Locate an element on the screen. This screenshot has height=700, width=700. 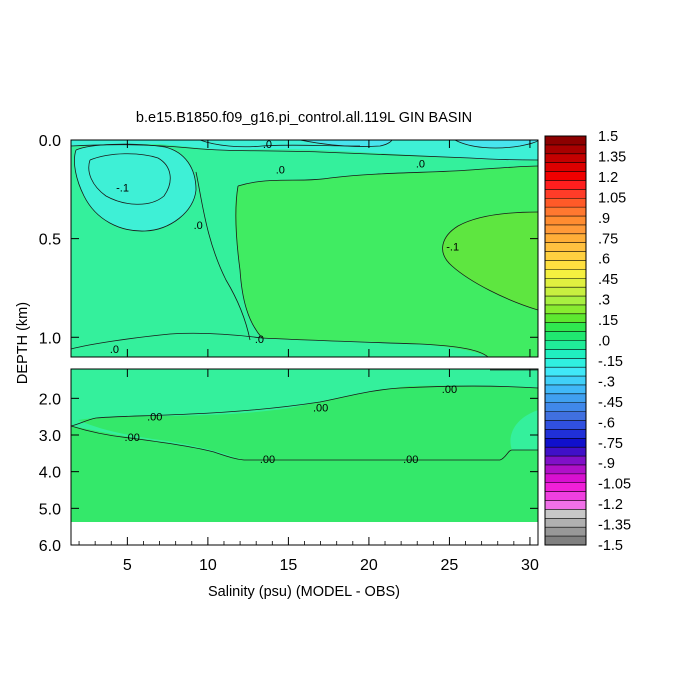
colorbar-label: -.45 is located at coordinates (610, 403).